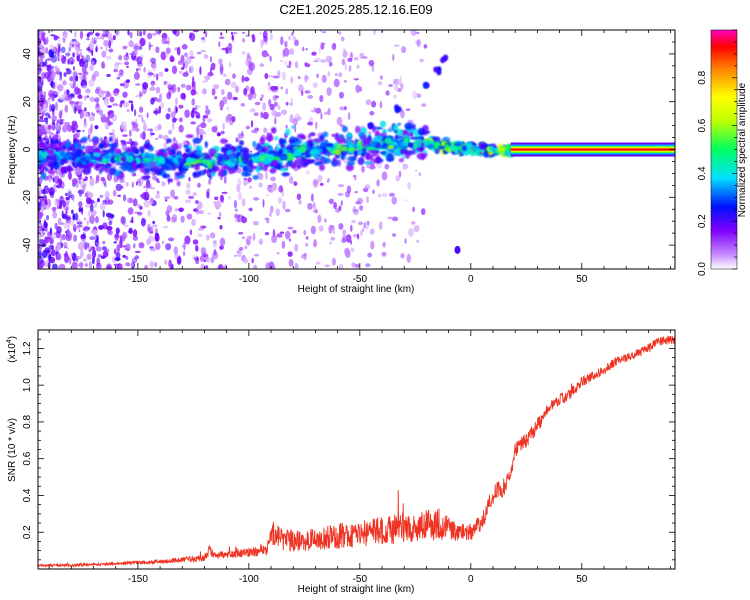 The height and width of the screenshot is (600, 750). What do you see at coordinates (702, 77) in the screenshot?
I see `colorbar-tick-label: 0.8` at bounding box center [702, 77].